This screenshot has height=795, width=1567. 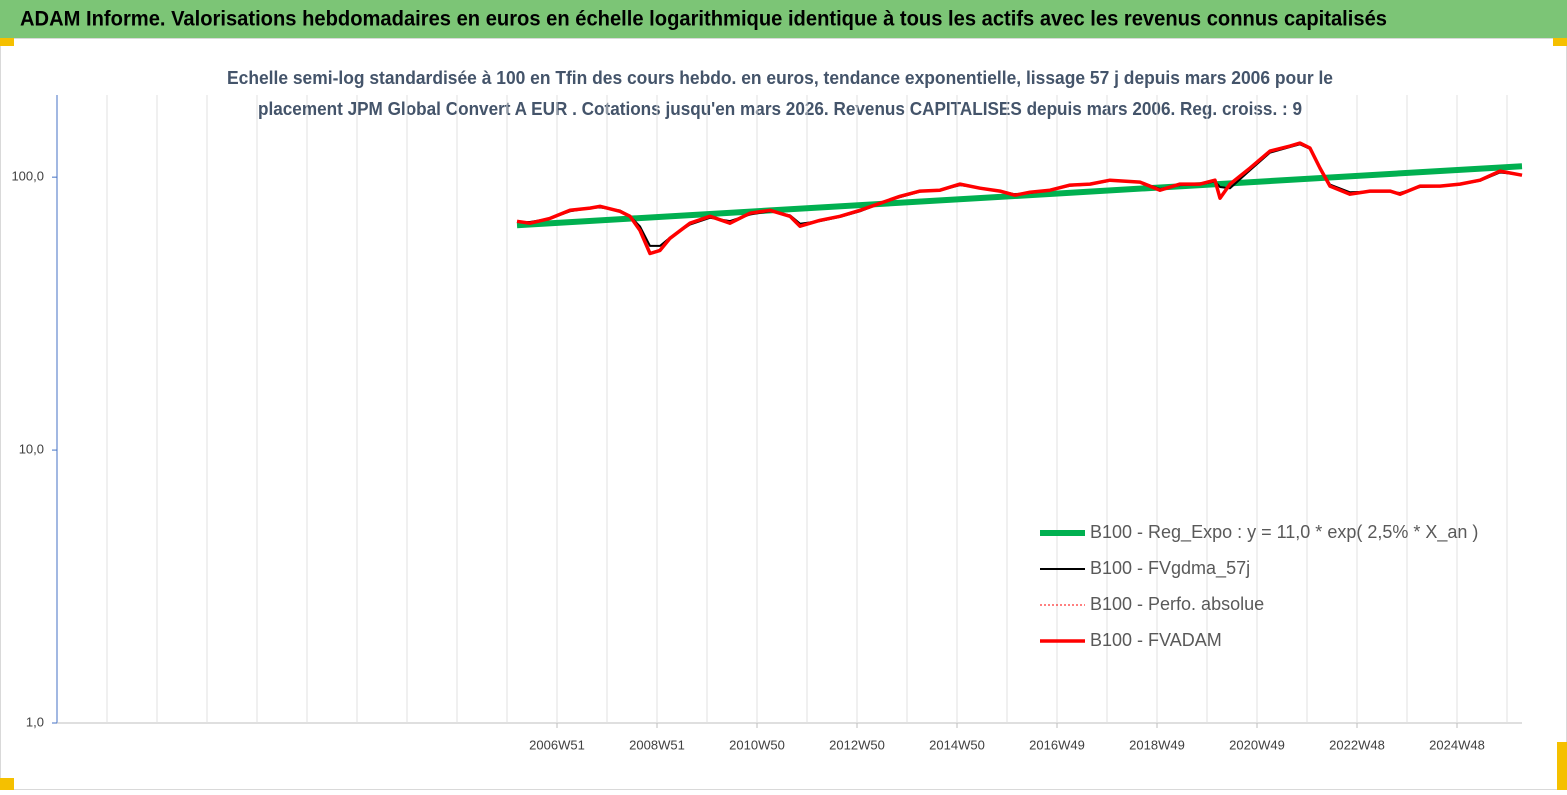 What do you see at coordinates (1057, 744) in the screenshot?
I see `x-tick-label: 2016W49` at bounding box center [1057, 744].